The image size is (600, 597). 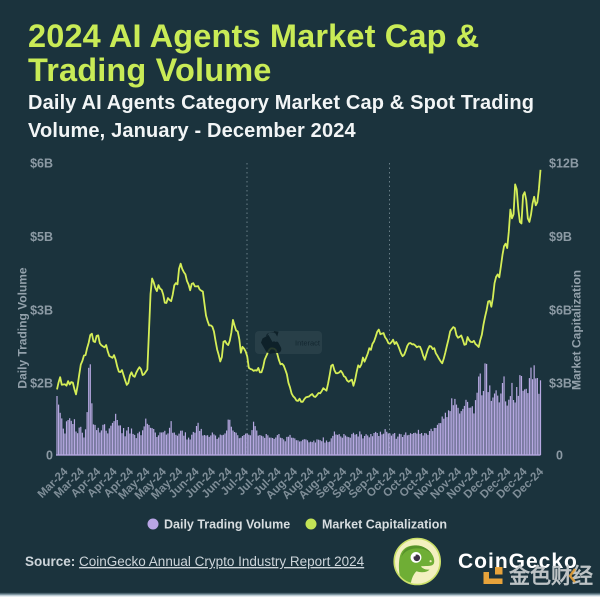 I want to click on svg-text: Interact, so click(x=308, y=343).